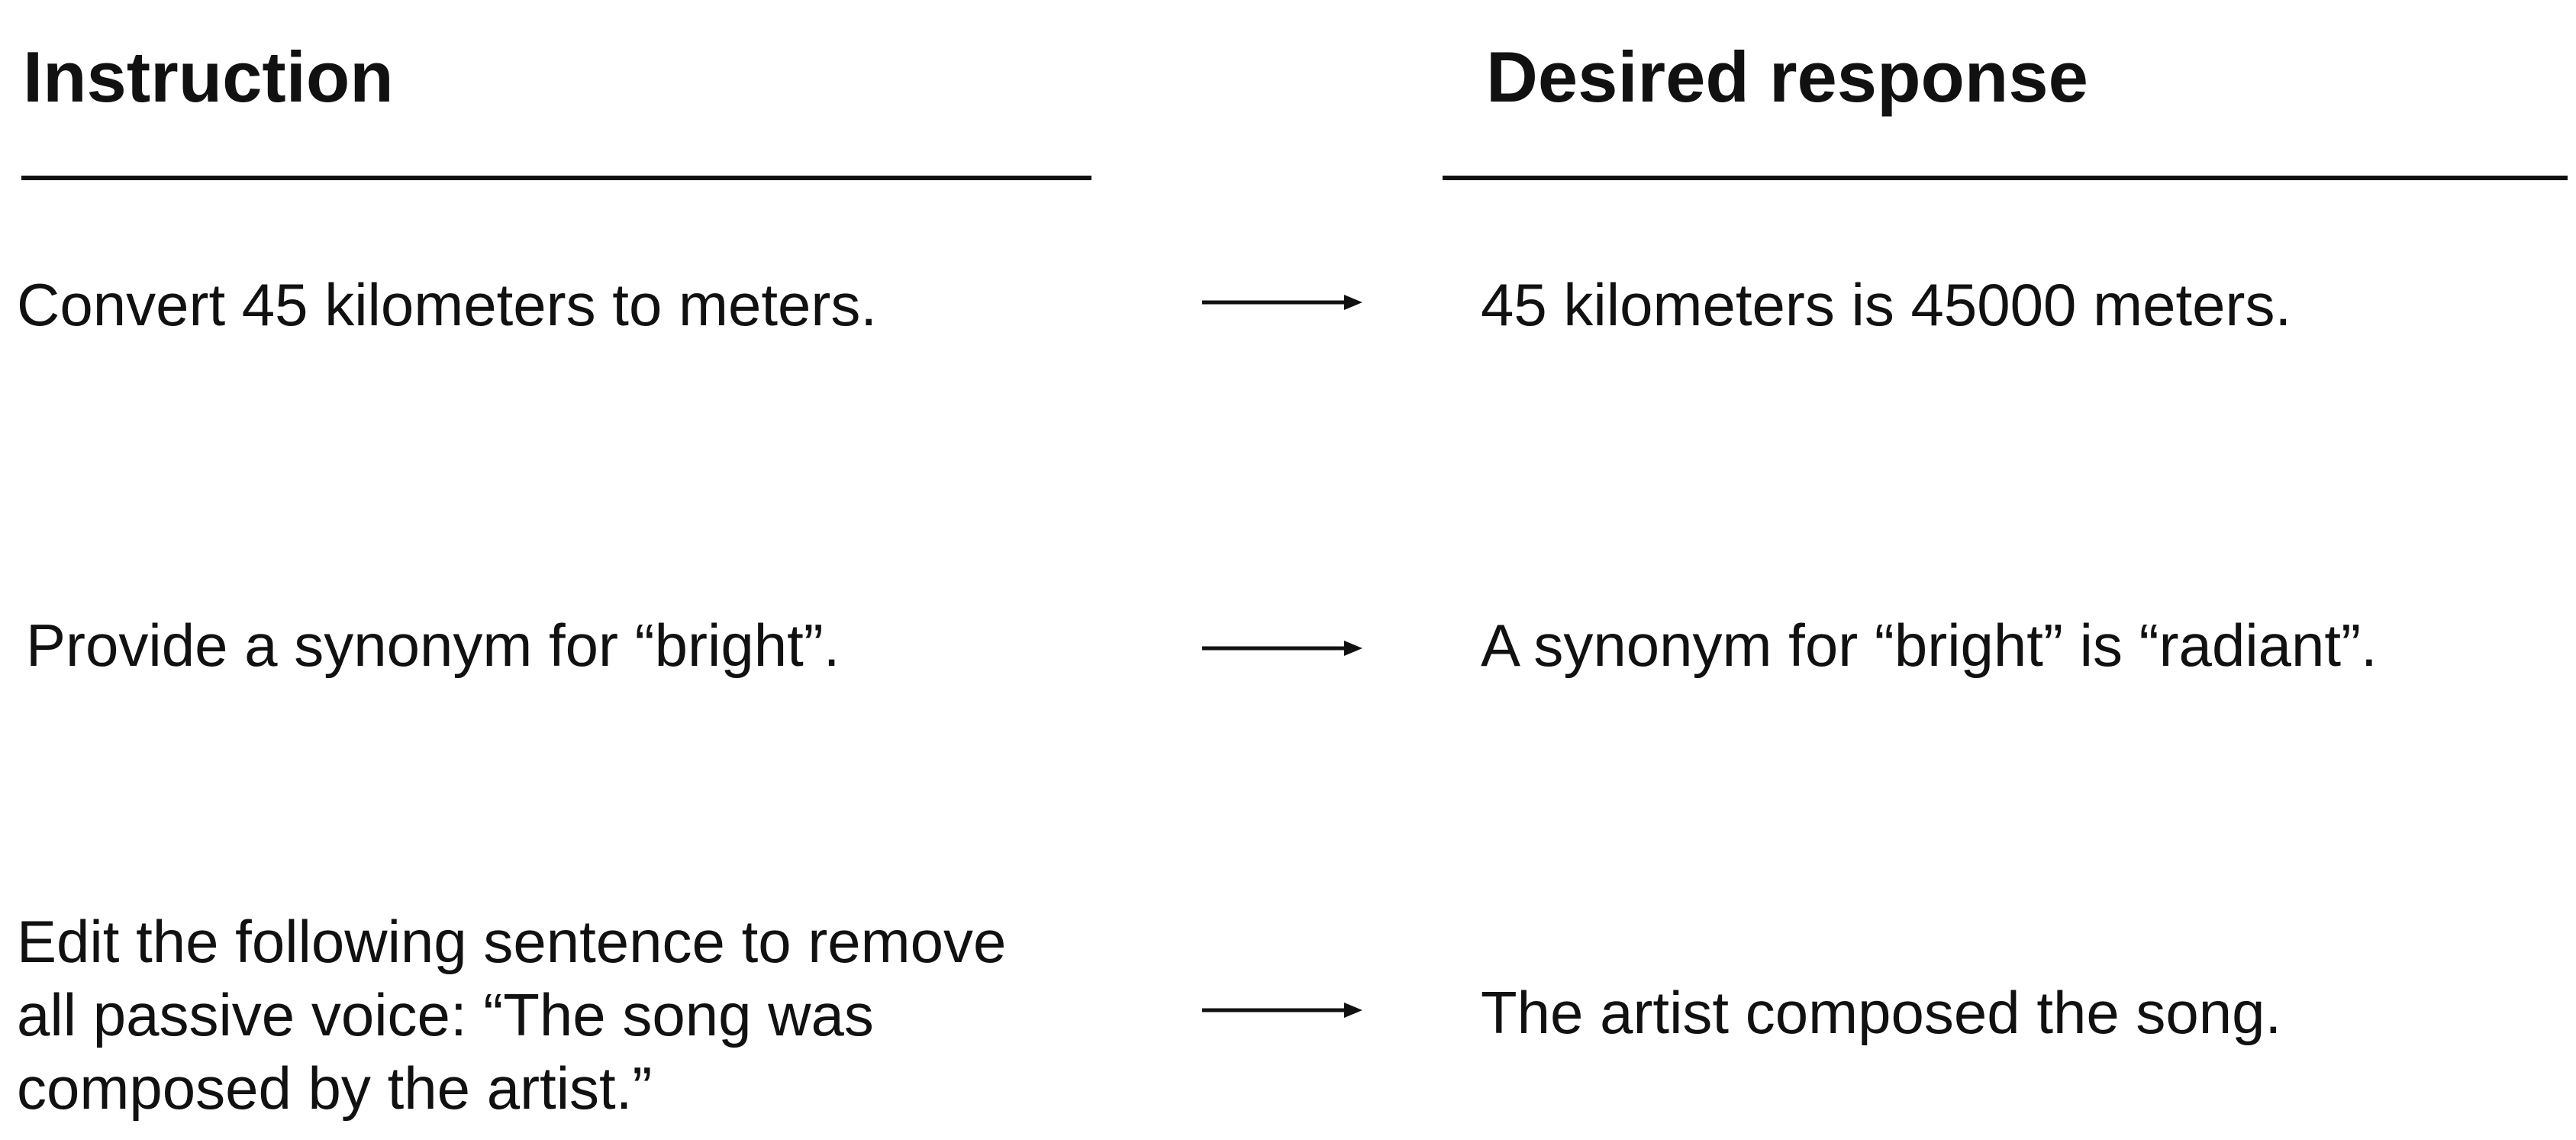 The width and height of the screenshot is (2576, 1140). Describe the element at coordinates (448, 304) in the screenshot. I see `instruction-row-1: Convert 45 kilometers to meters.` at that location.